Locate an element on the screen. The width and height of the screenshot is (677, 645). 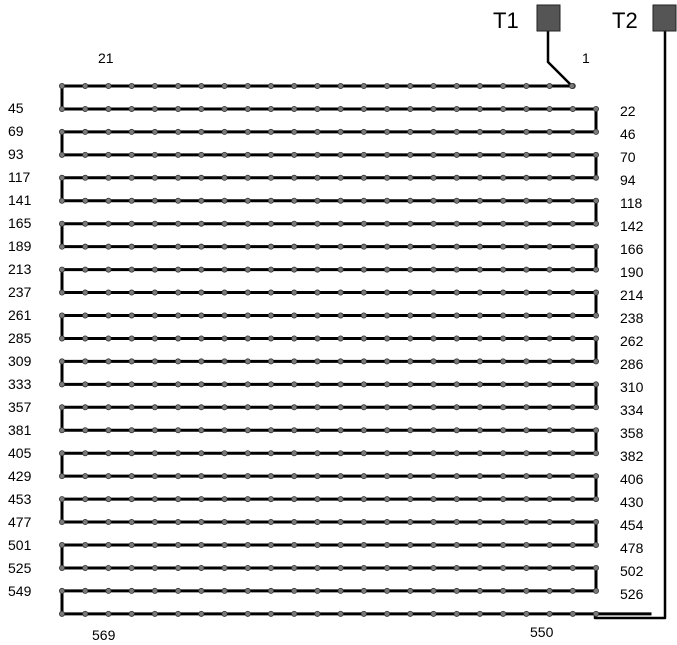
terminal-t2-box is located at coordinates (664, 18).